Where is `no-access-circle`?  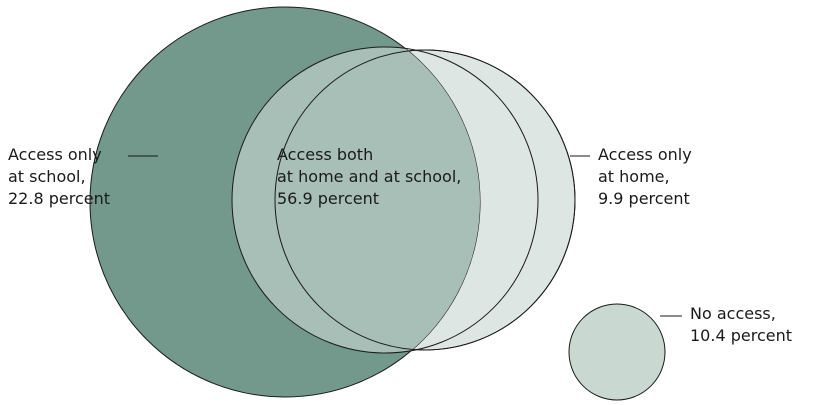 no-access-circle is located at coordinates (617, 352).